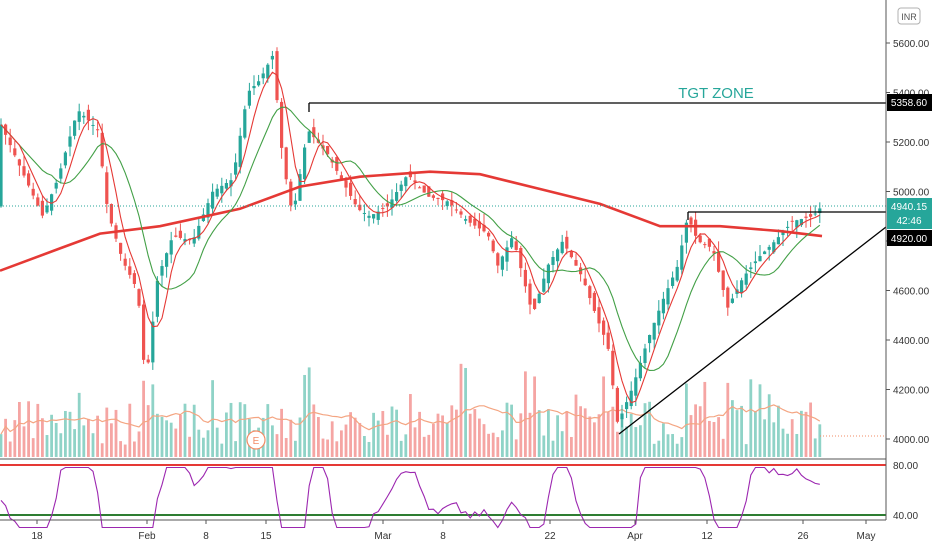  Describe the element at coordinates (909, 213) in the screenshot. I see `current-price-label: 4940.15 42:46` at that location.